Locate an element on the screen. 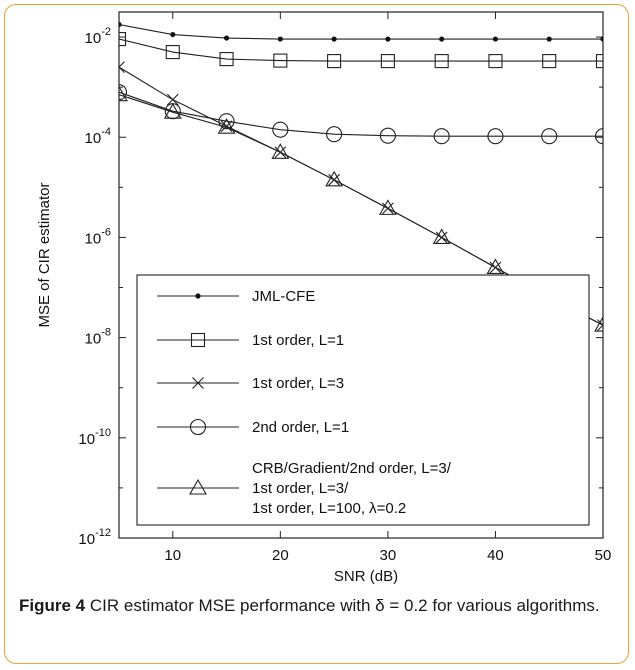 The height and width of the screenshot is (670, 635). legend-label-line: JML-CFE is located at coordinates (283, 296).